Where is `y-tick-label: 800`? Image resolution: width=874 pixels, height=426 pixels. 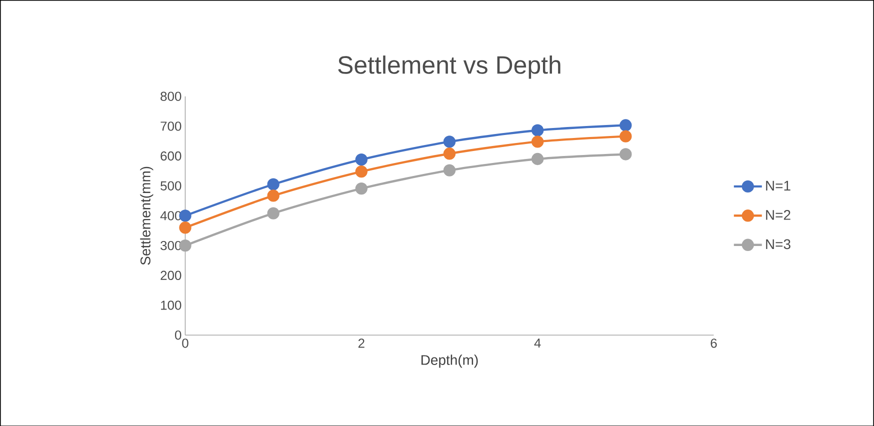
y-tick-label: 800 is located at coordinates (171, 96).